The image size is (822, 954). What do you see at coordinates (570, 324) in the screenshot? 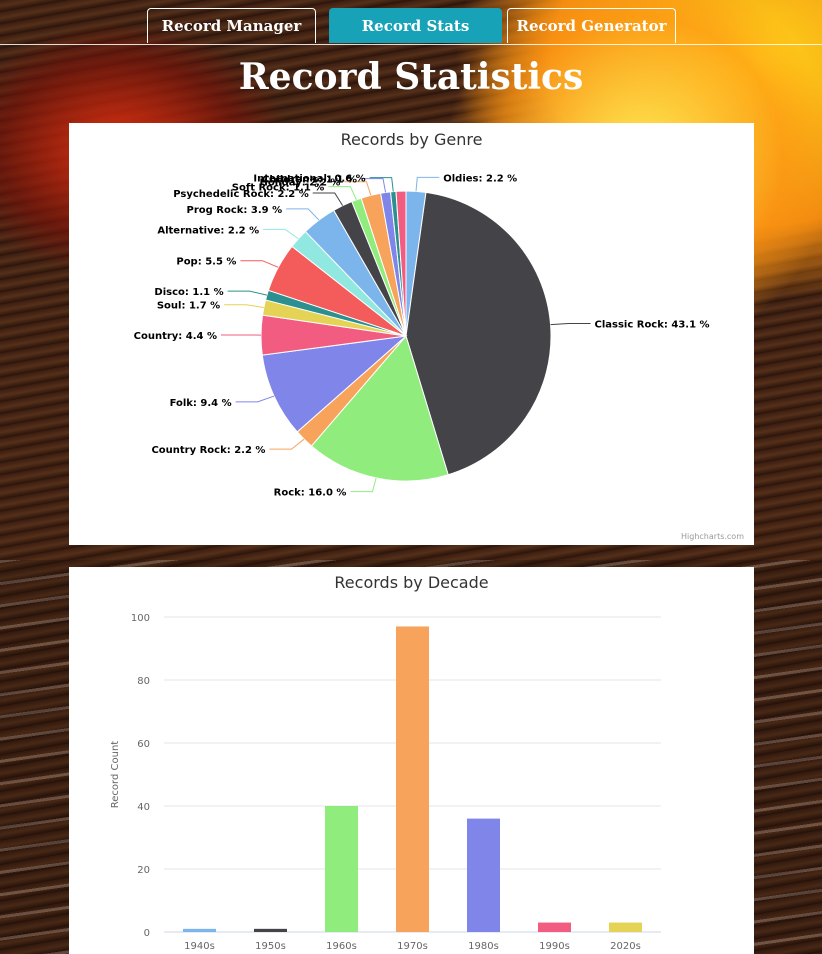
I see `pie-connector-classic-rock` at bounding box center [570, 324].